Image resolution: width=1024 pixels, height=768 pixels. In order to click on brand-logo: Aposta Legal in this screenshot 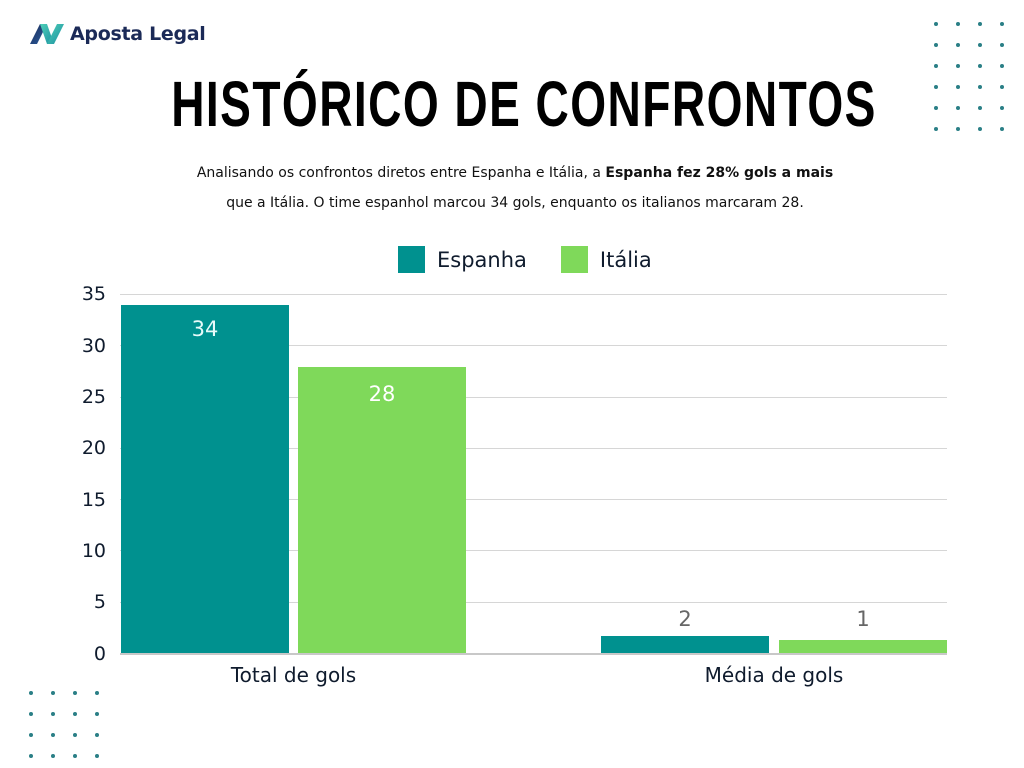, I will do `click(118, 34)`.